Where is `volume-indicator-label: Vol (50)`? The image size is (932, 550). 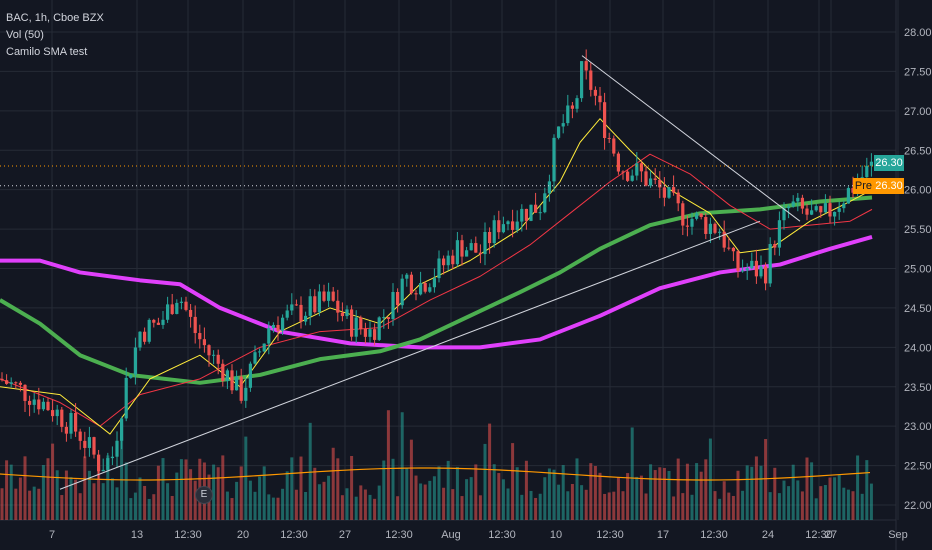 volume-indicator-label: Vol (50) is located at coordinates (25, 35).